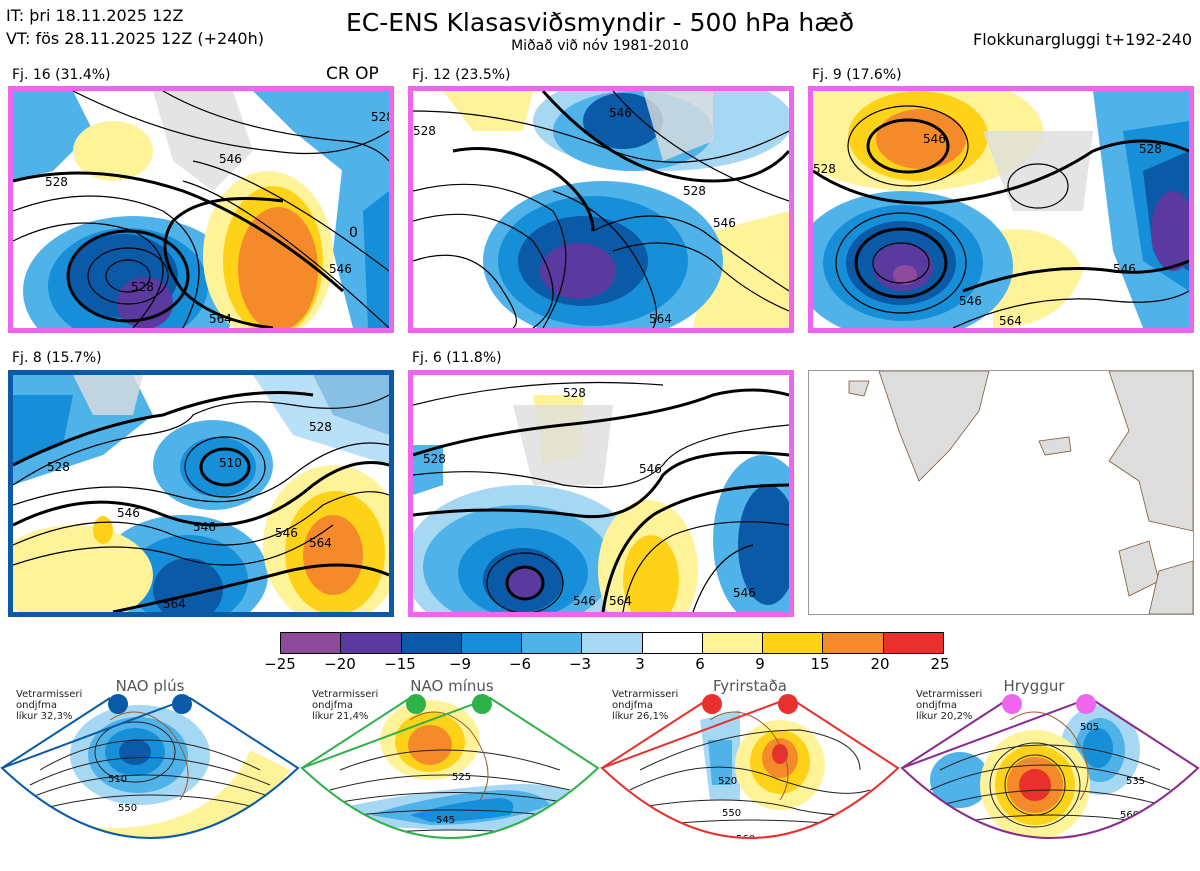  I want to click on colorbar-tick: −20, so click(340, 664).